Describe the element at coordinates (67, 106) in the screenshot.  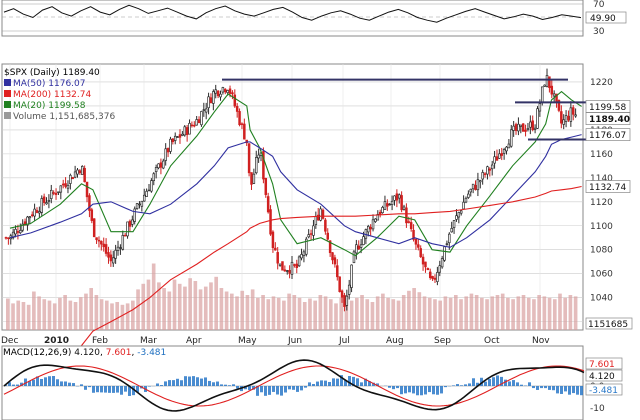
I see `ma20-value: 1199.58` at that location.